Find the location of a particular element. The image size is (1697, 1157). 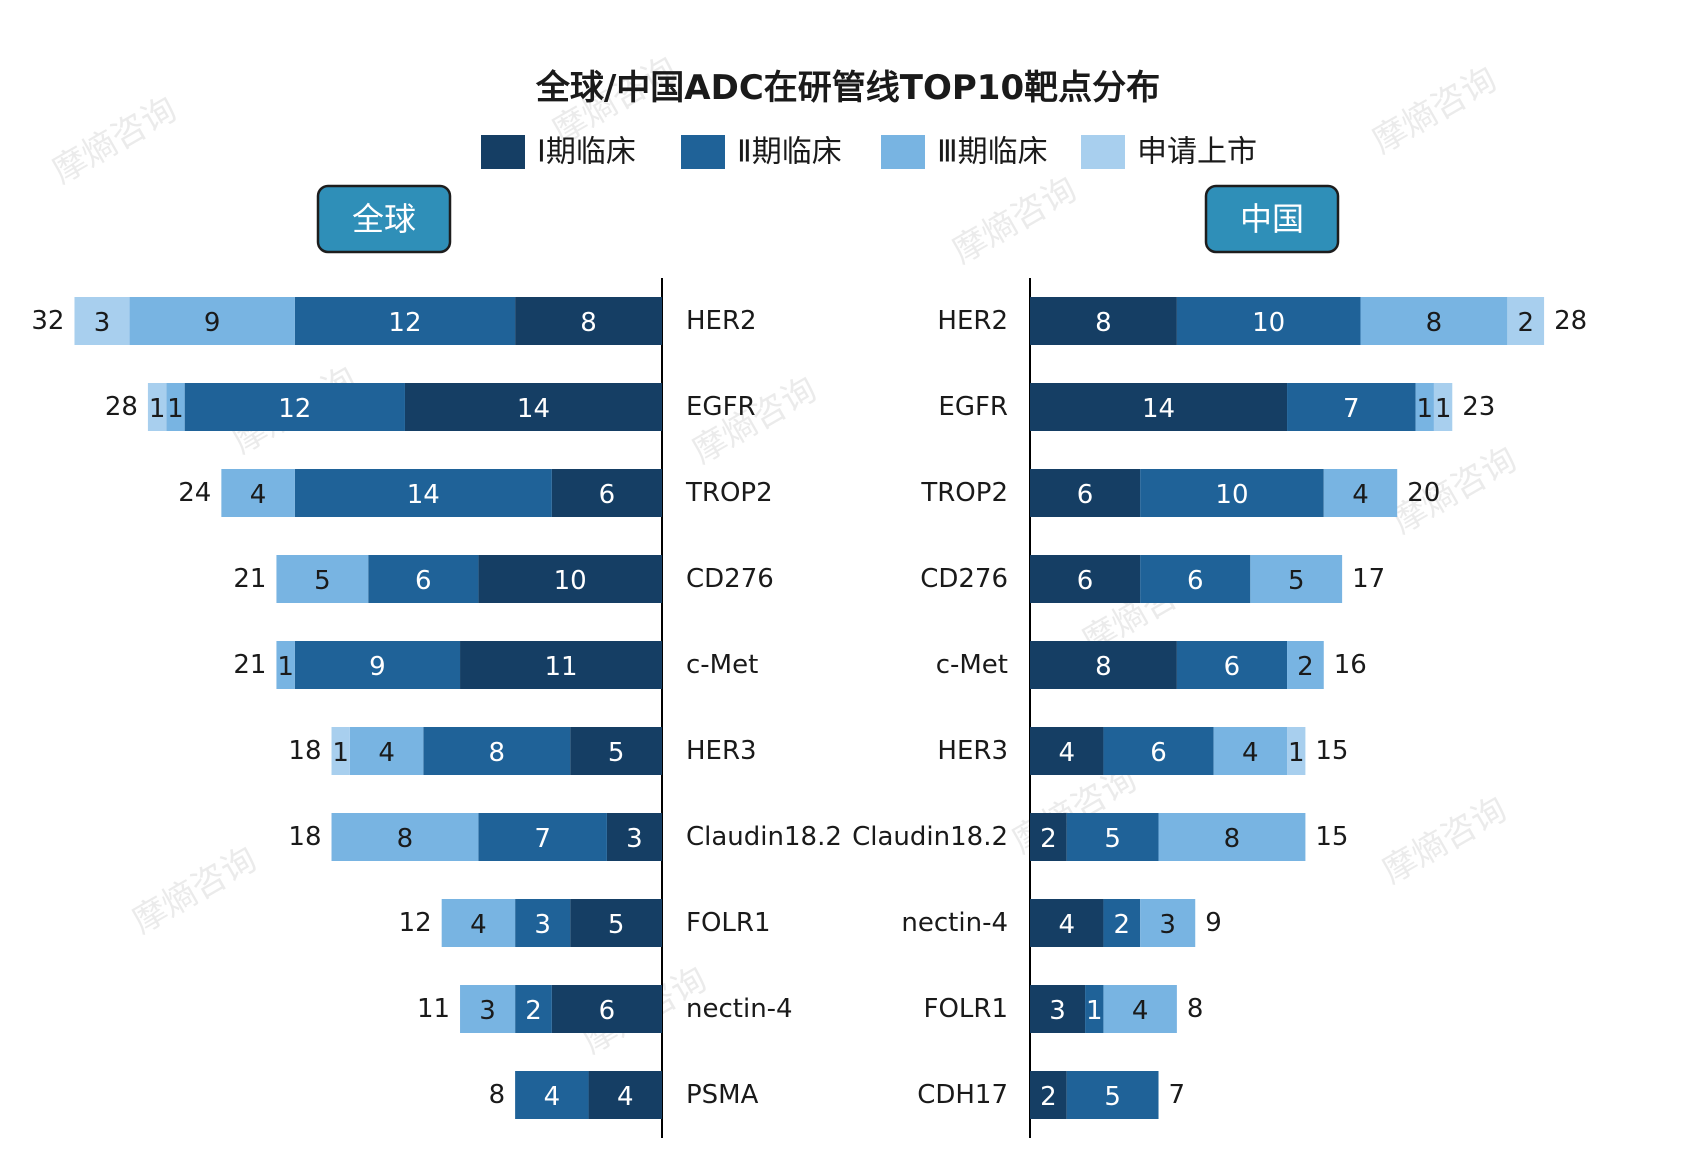

chart-title: 全球/中国ADC在研管线TOP10靶点分布 is located at coordinates (847, 88).